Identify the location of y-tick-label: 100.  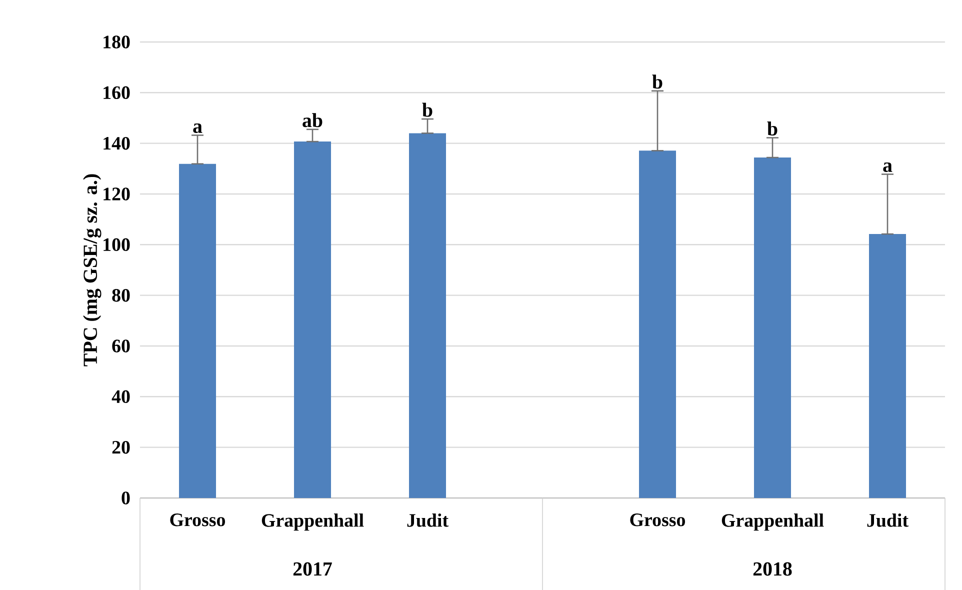
(117, 244).